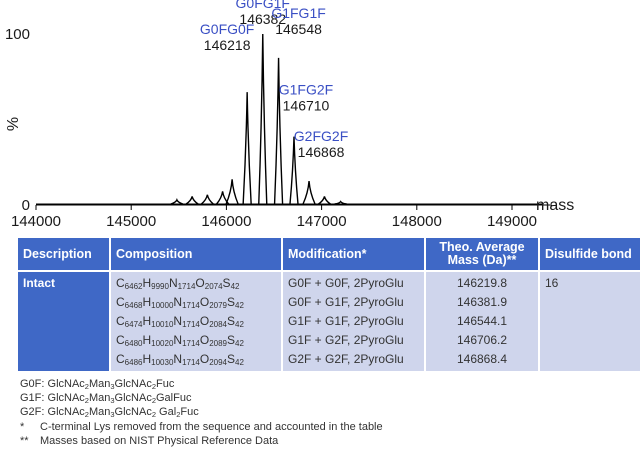 This screenshot has height=453, width=640. I want to click on x-tick-label: 146000, so click(226, 221).